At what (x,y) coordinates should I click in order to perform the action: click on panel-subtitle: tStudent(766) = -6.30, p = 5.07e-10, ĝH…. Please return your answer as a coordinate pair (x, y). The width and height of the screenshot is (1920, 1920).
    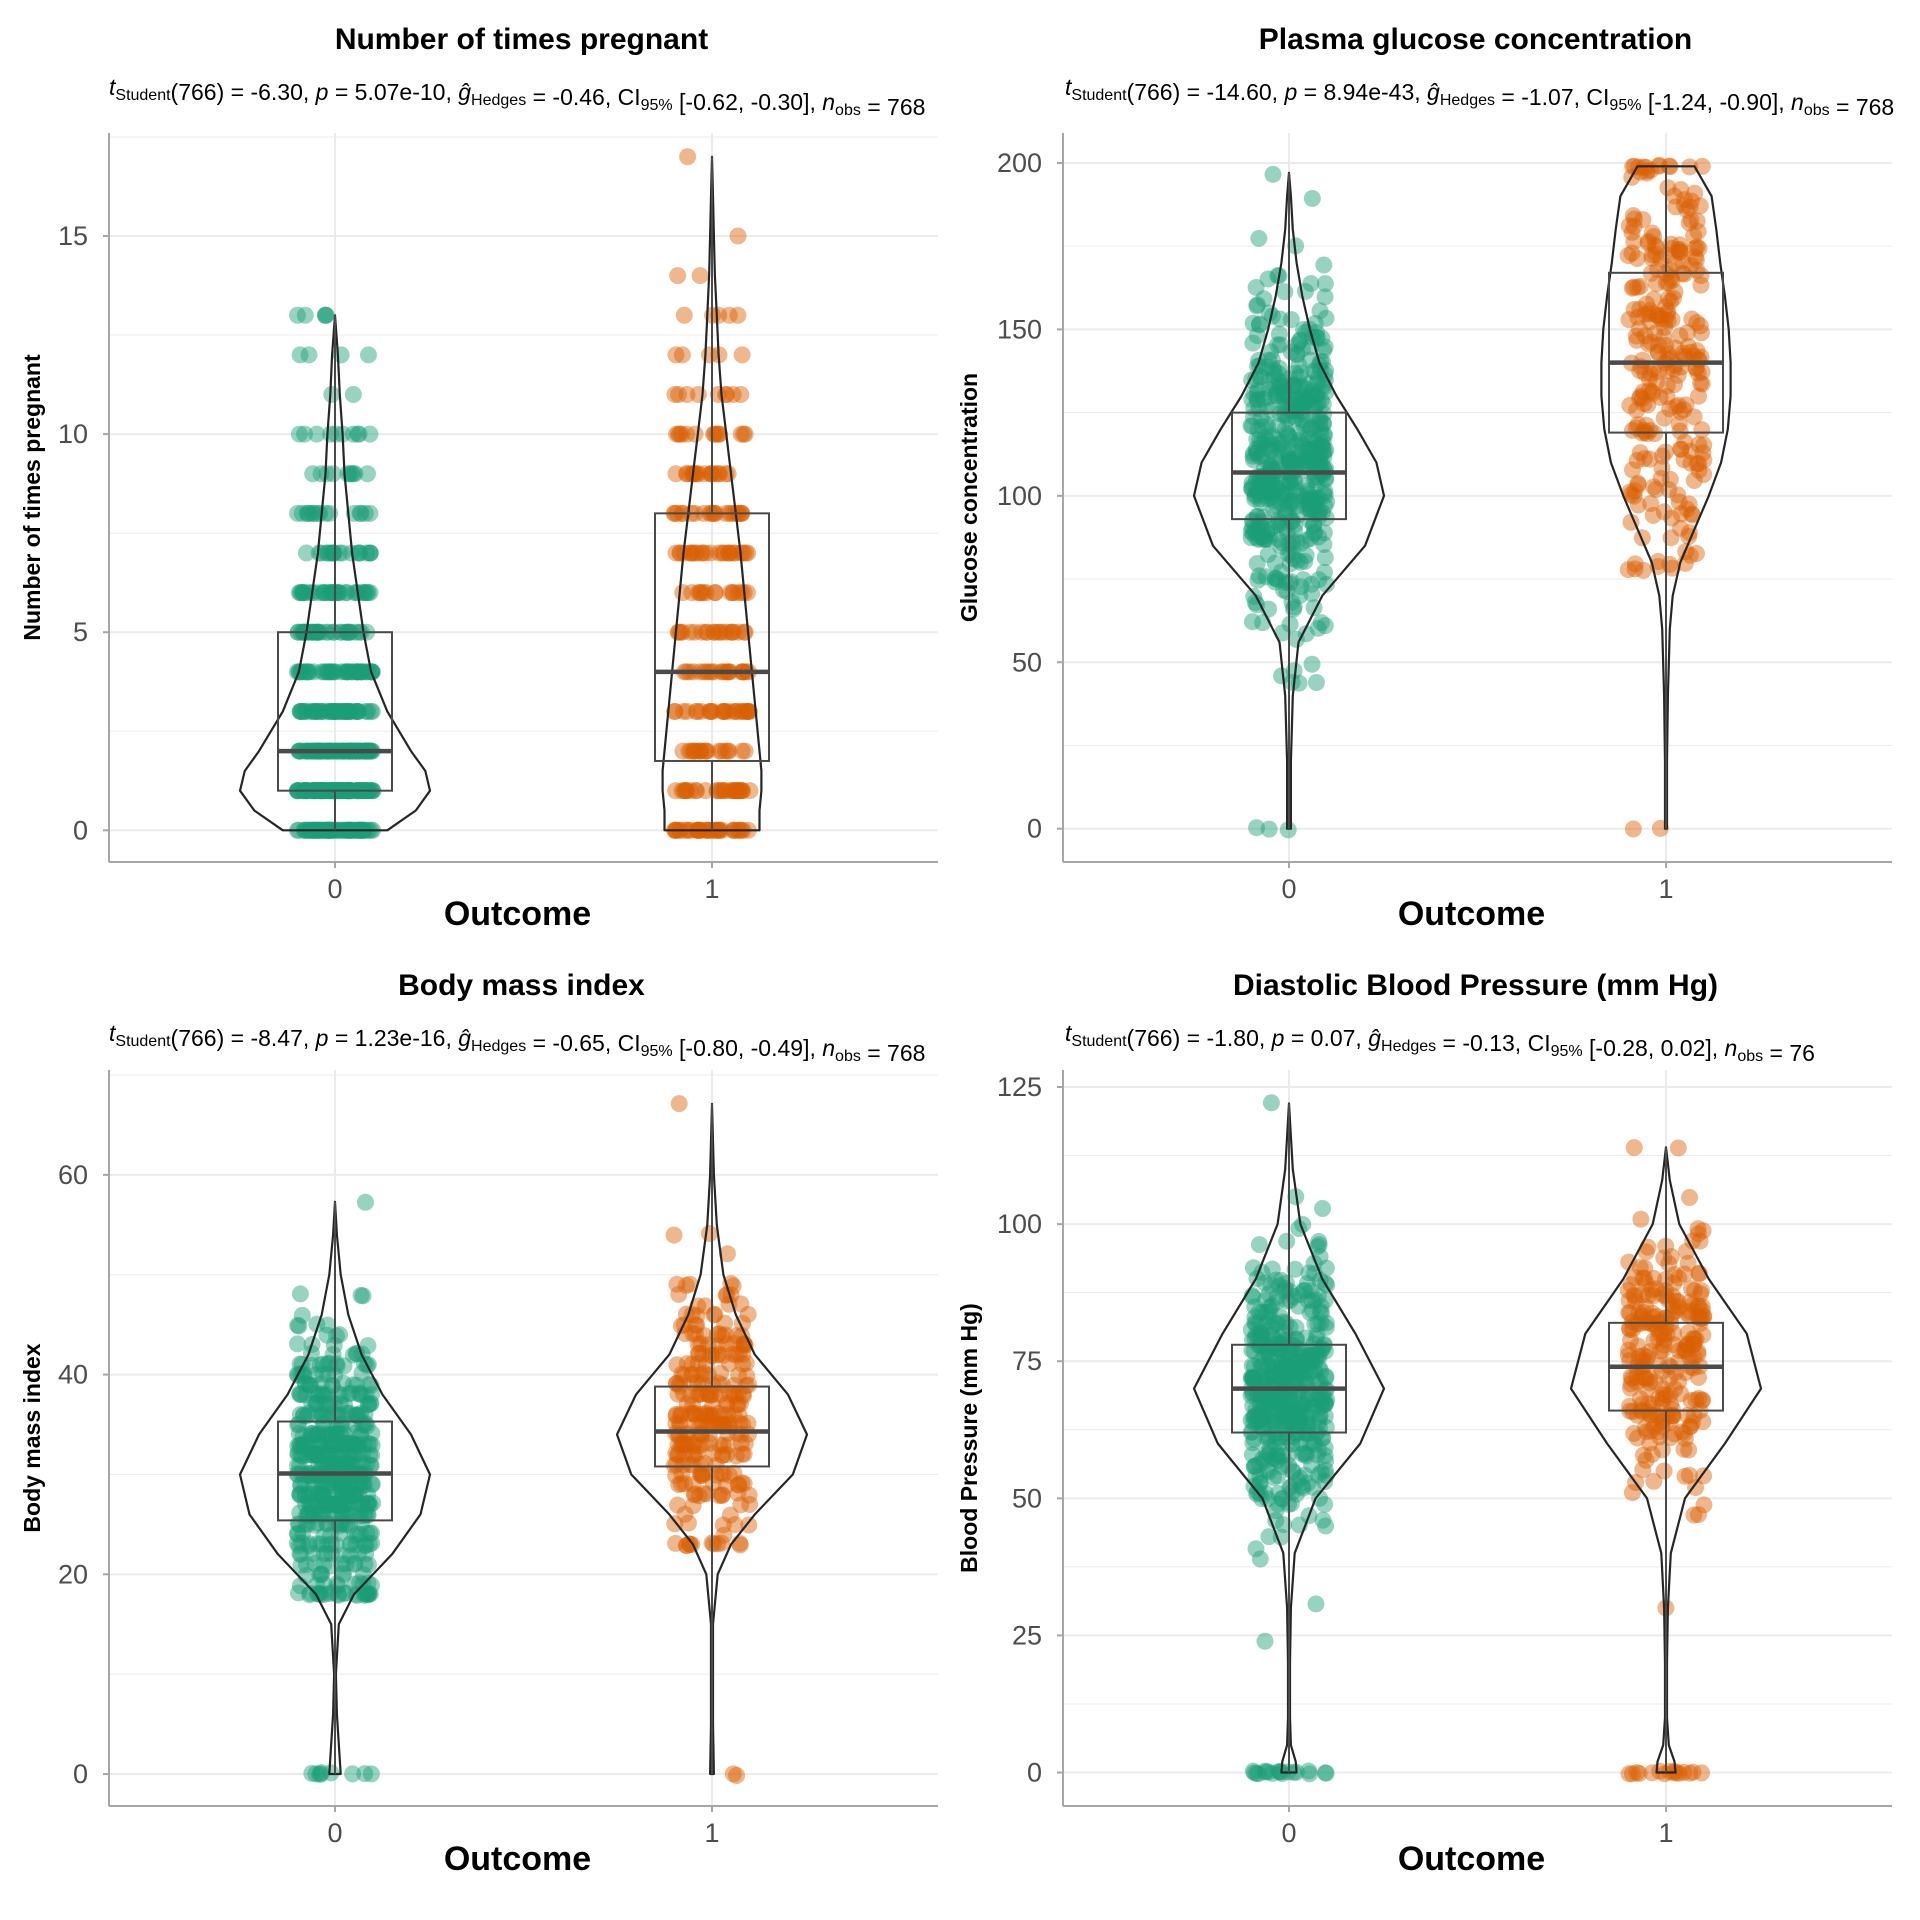
    Looking at the image, I should click on (517, 97).